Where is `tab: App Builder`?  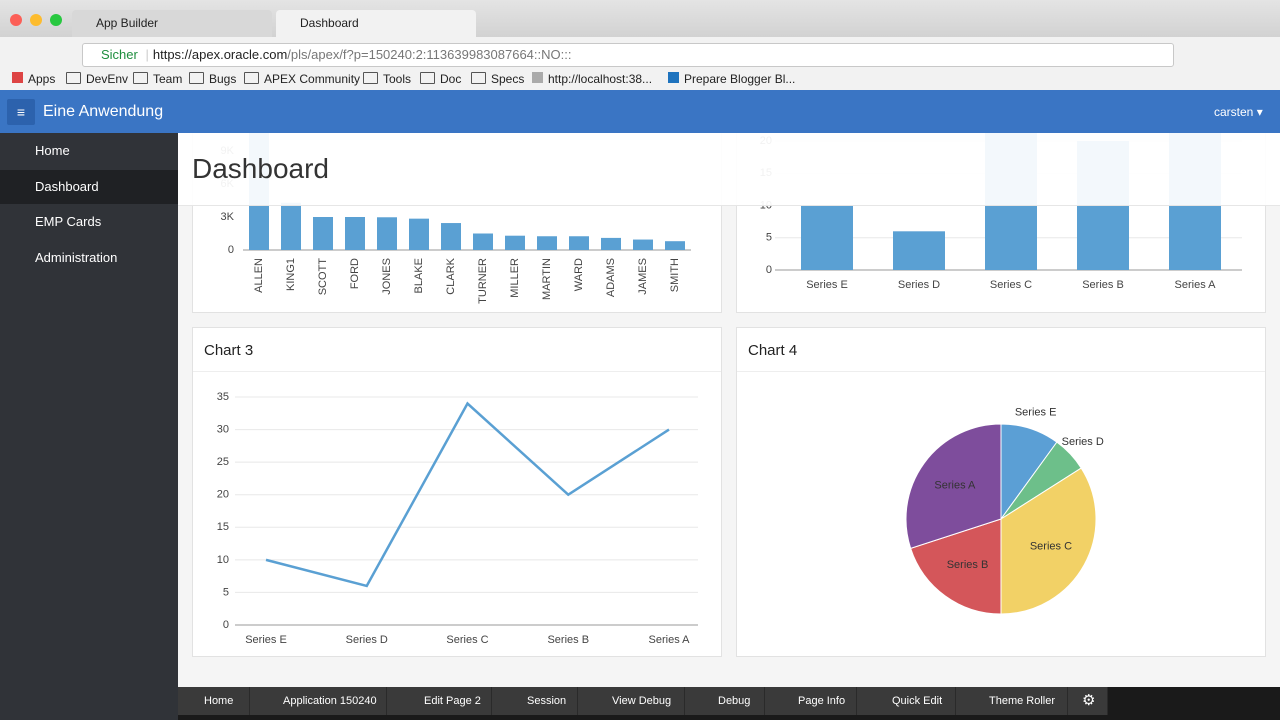 tab: App Builder is located at coordinates (172, 23).